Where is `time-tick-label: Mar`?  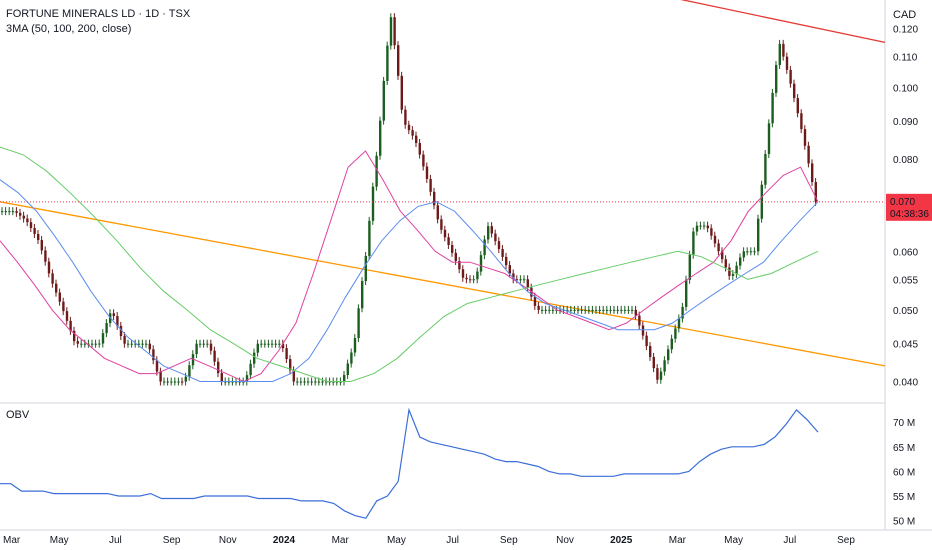
time-tick-label: Mar is located at coordinates (678, 540).